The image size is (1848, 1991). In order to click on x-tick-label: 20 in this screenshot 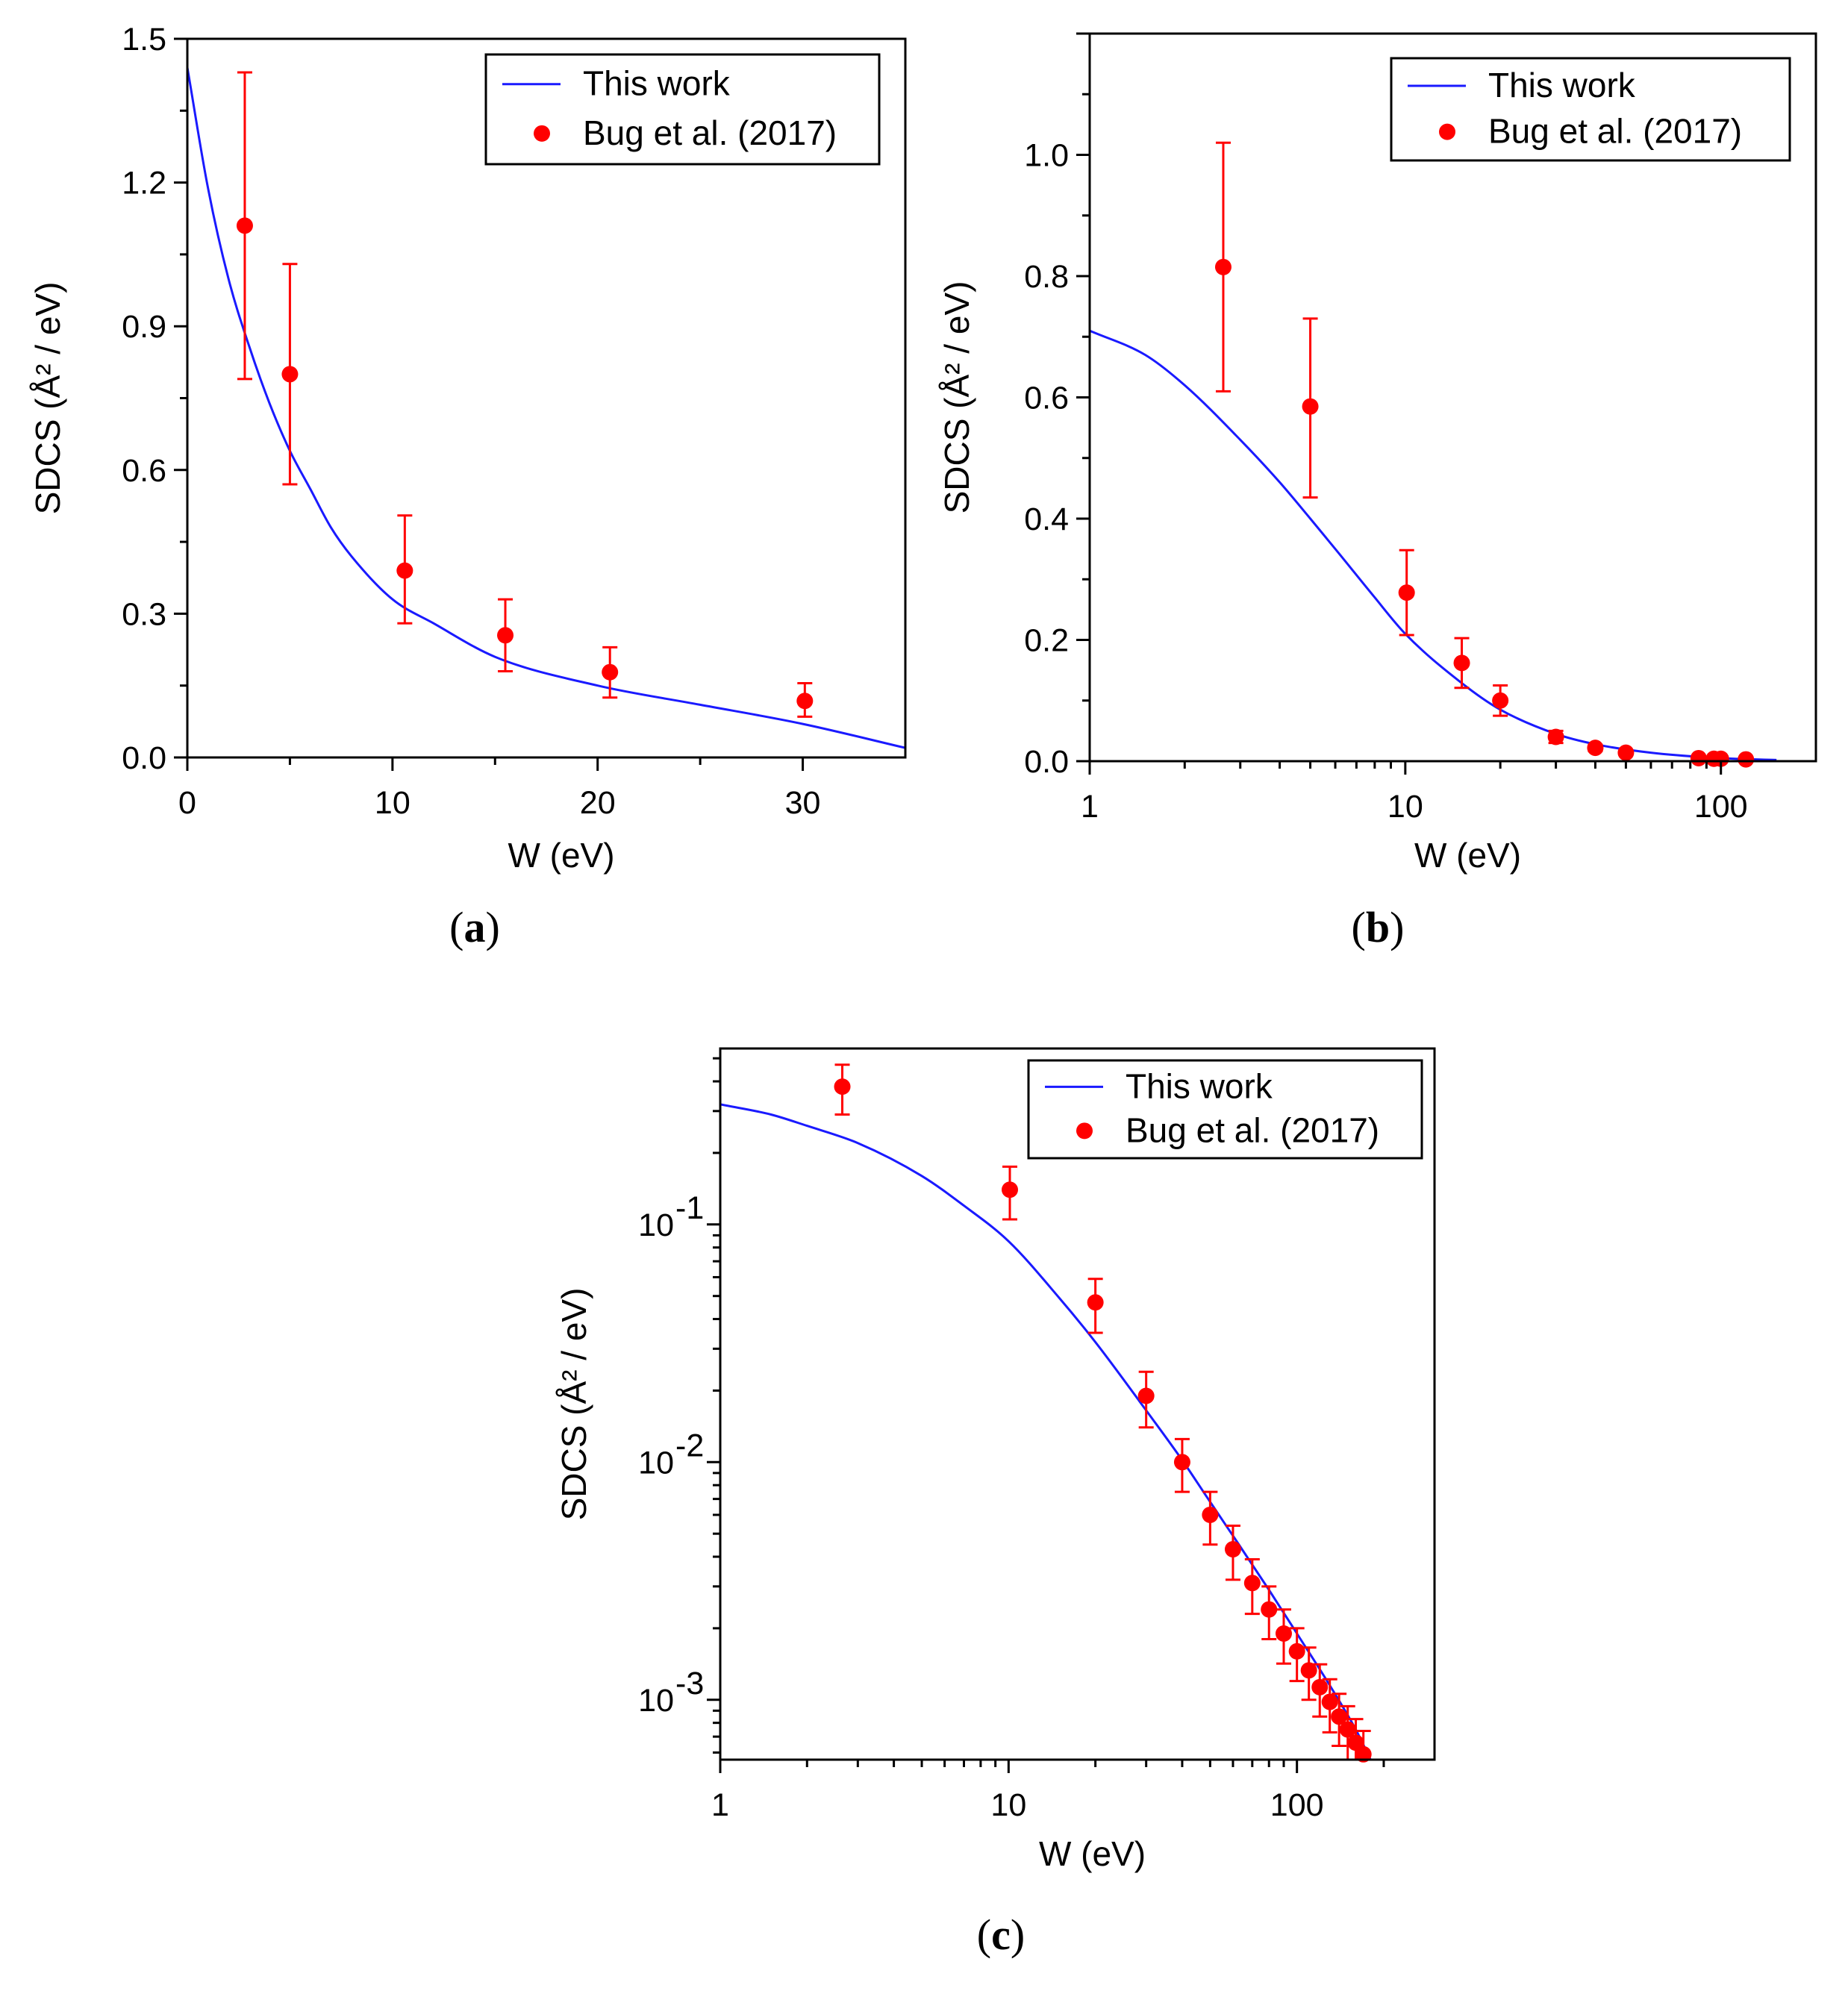, I will do `click(598, 803)`.